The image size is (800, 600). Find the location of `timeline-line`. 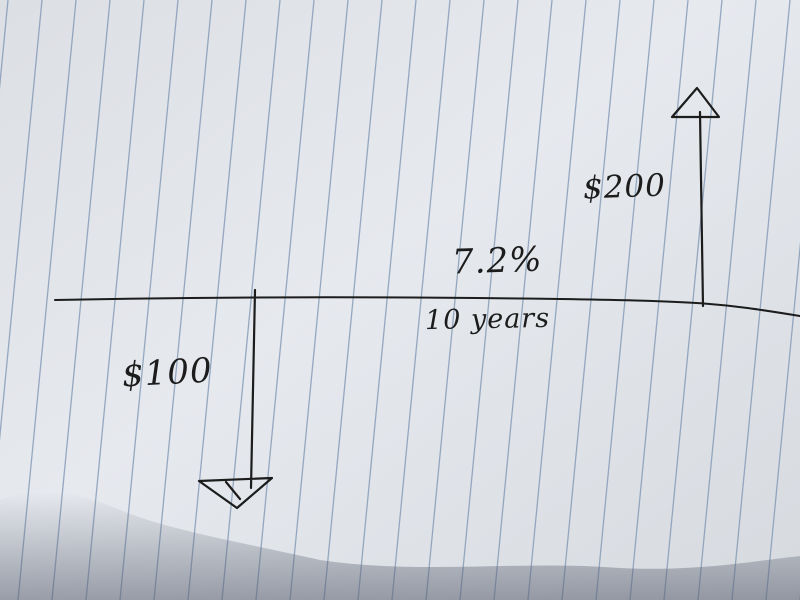

timeline-line is located at coordinates (427, 306).